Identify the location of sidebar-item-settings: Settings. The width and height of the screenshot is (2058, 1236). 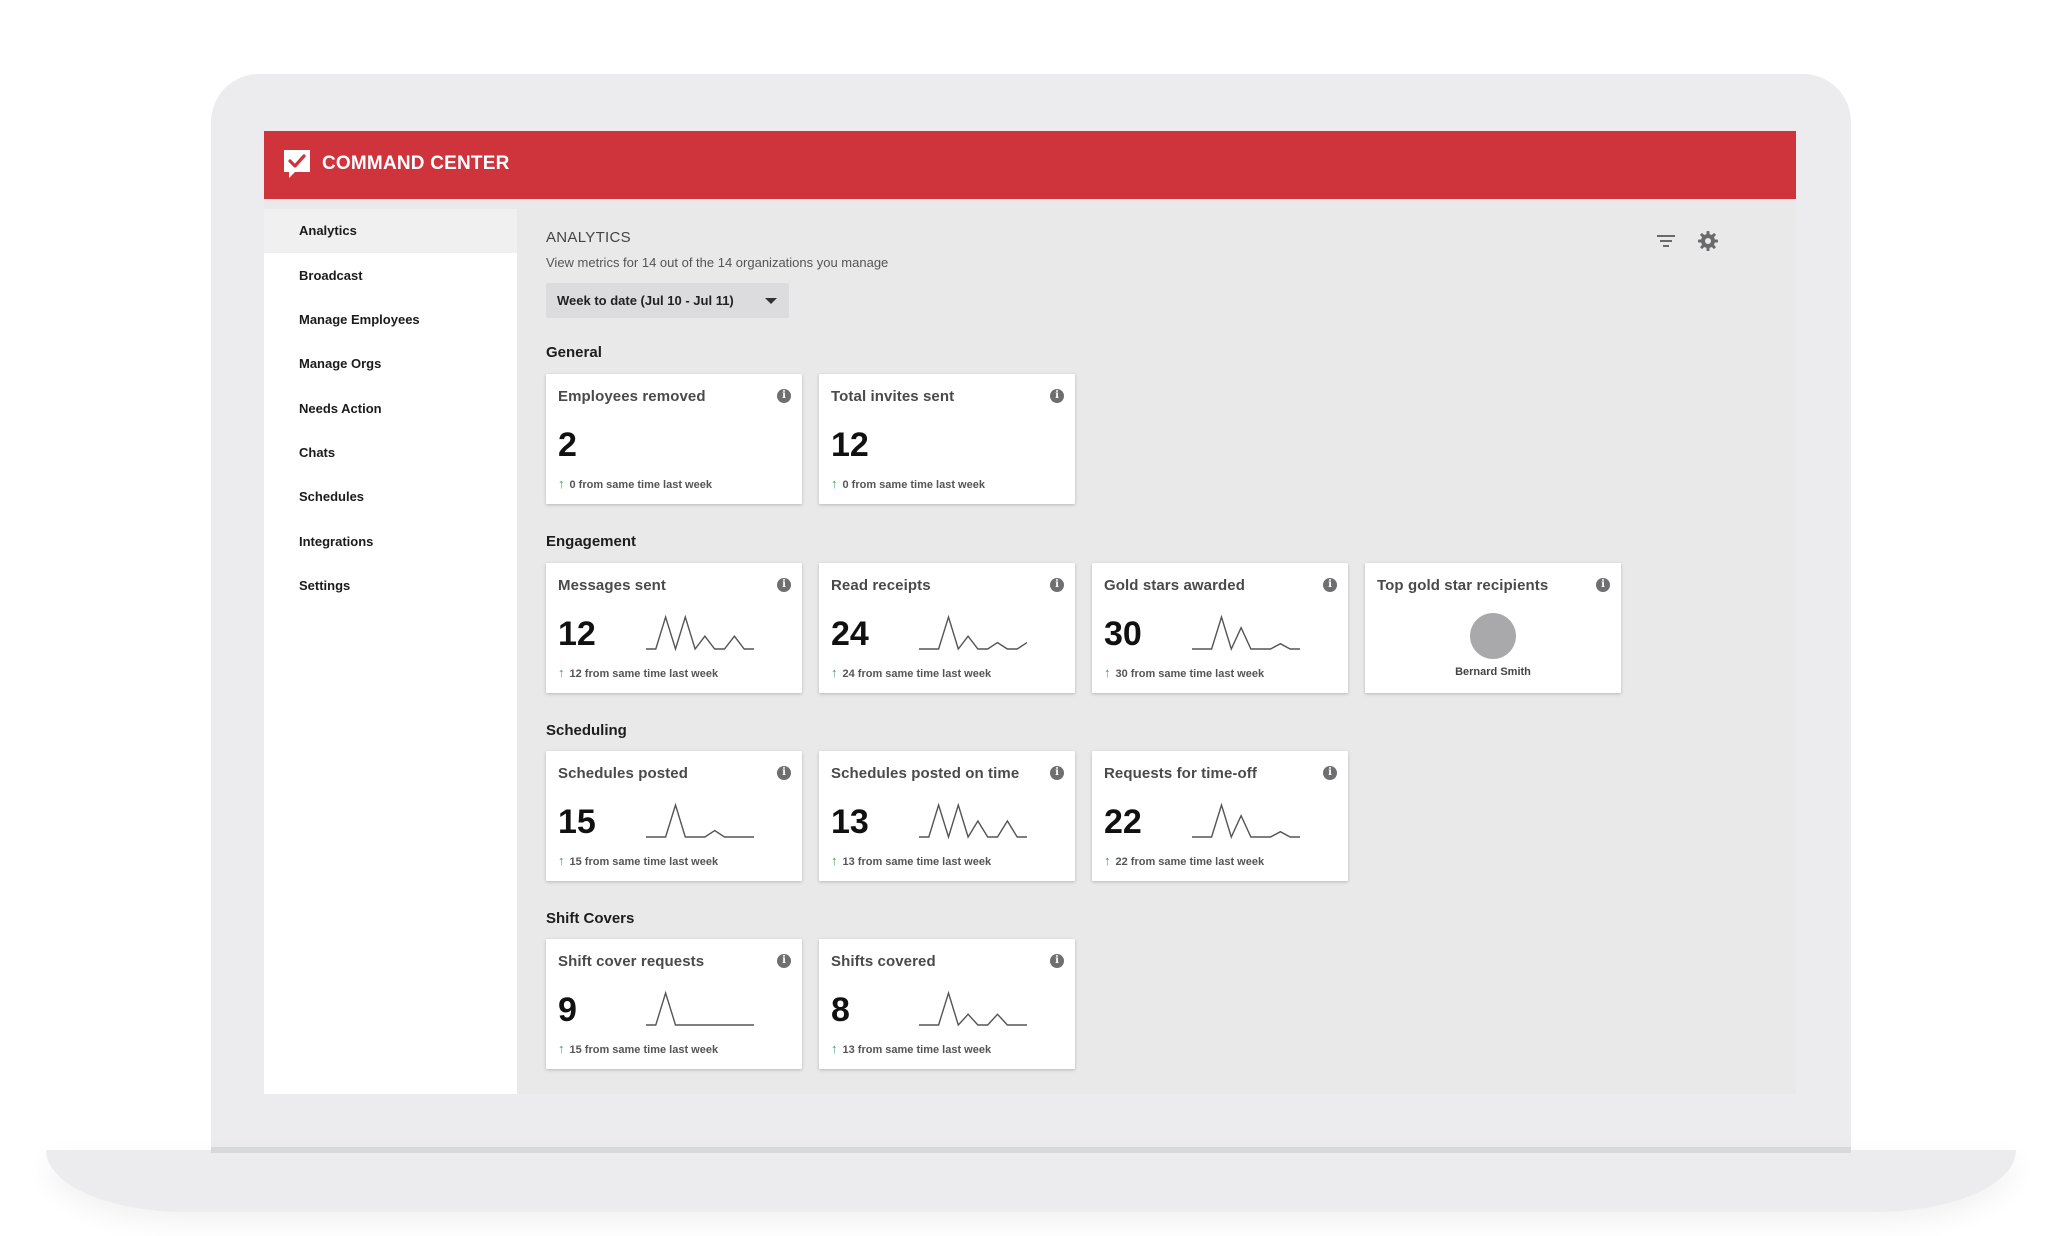
(390, 586).